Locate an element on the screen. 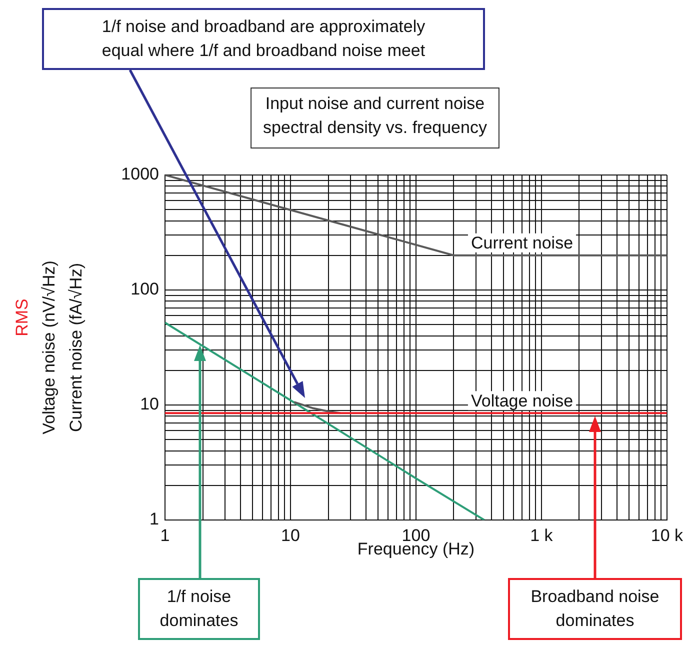 Image resolution: width=697 pixels, height=664 pixels. x-tick-label: 10 k is located at coordinates (667, 535).